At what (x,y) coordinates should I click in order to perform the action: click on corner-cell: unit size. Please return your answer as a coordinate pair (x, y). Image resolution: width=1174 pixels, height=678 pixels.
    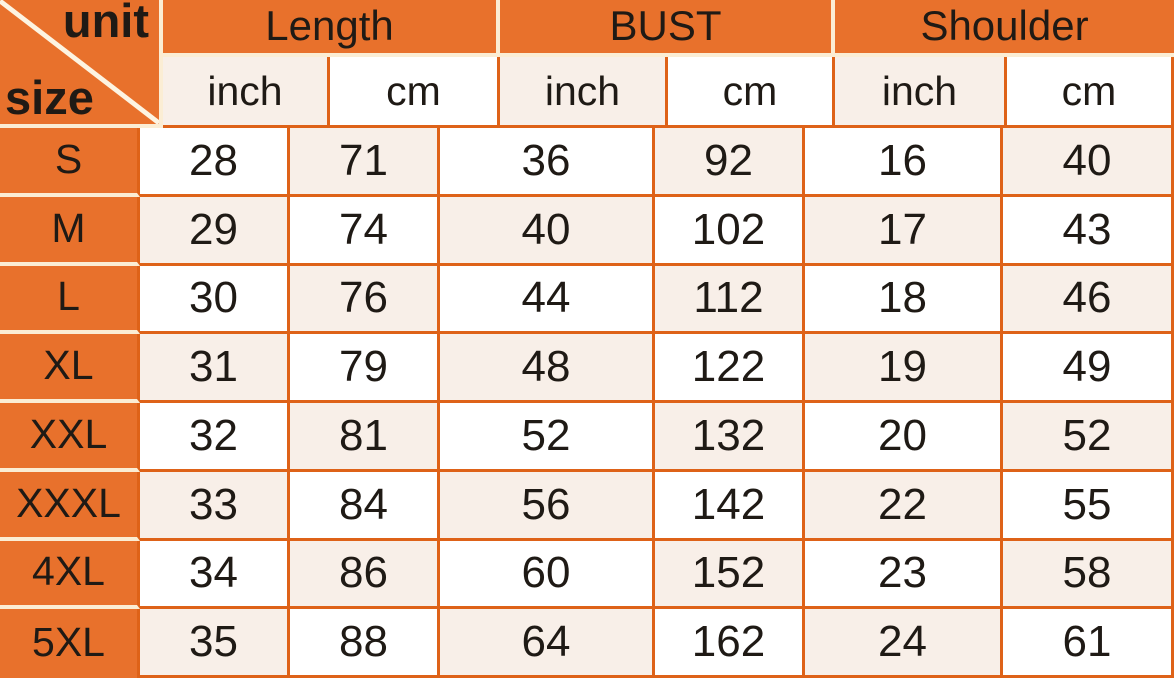
    Looking at the image, I should click on (81, 64).